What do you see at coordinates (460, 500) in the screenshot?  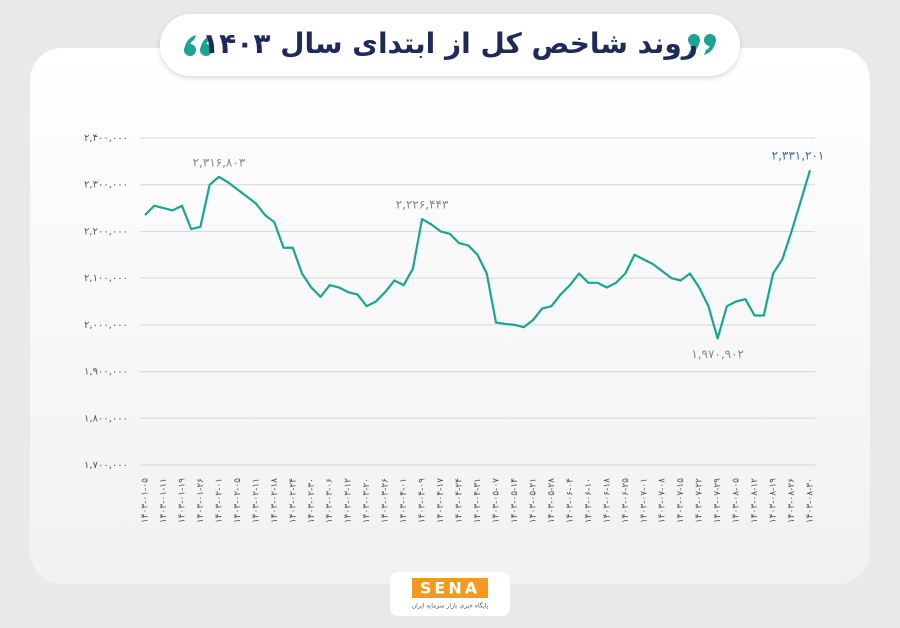 I see `x-tick-label: ۱۴۰۳-۰۴-۲۴` at bounding box center [460, 500].